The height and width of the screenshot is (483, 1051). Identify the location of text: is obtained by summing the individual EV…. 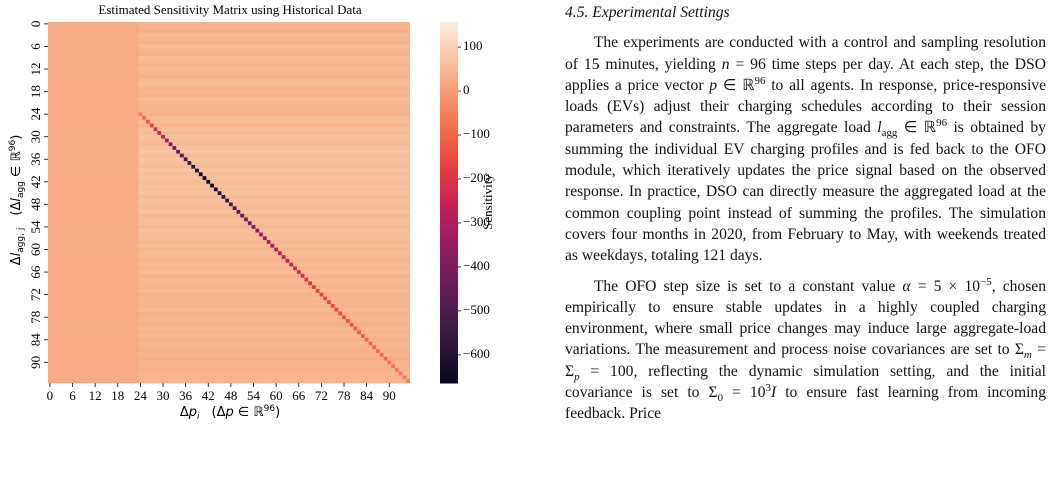
(805, 192).